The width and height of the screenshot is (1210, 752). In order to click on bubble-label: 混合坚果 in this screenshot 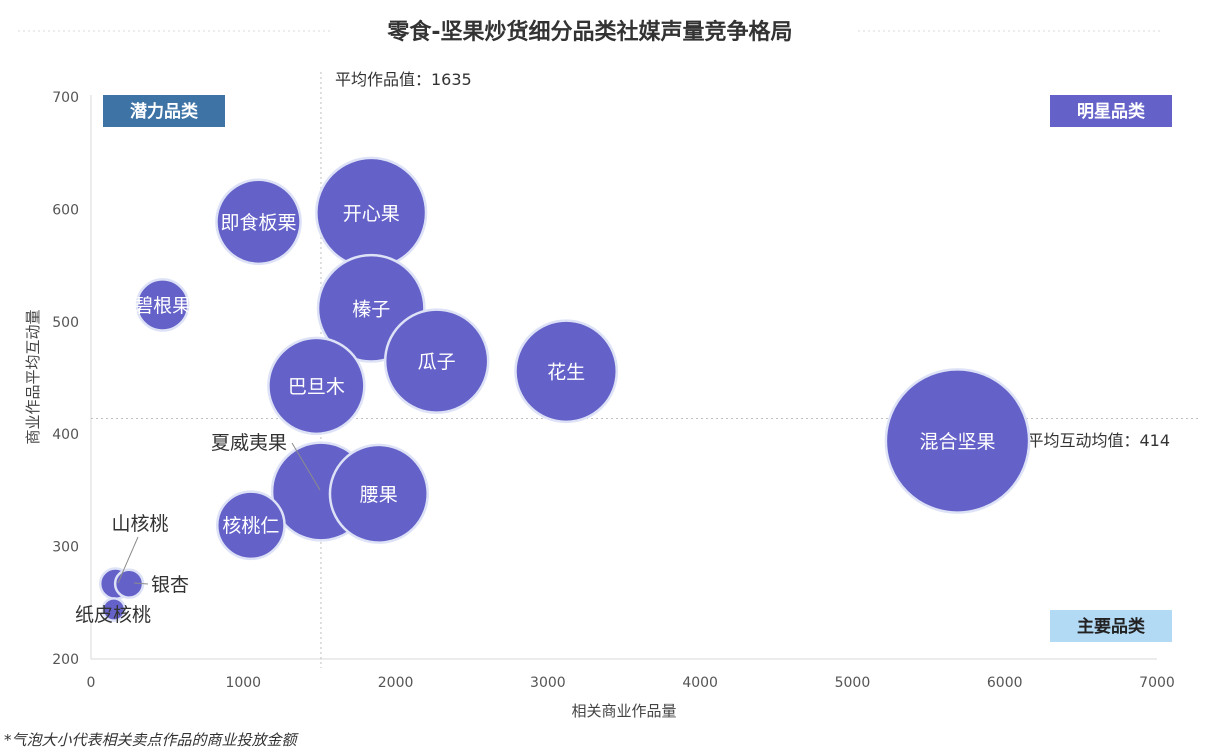, I will do `click(957, 442)`.